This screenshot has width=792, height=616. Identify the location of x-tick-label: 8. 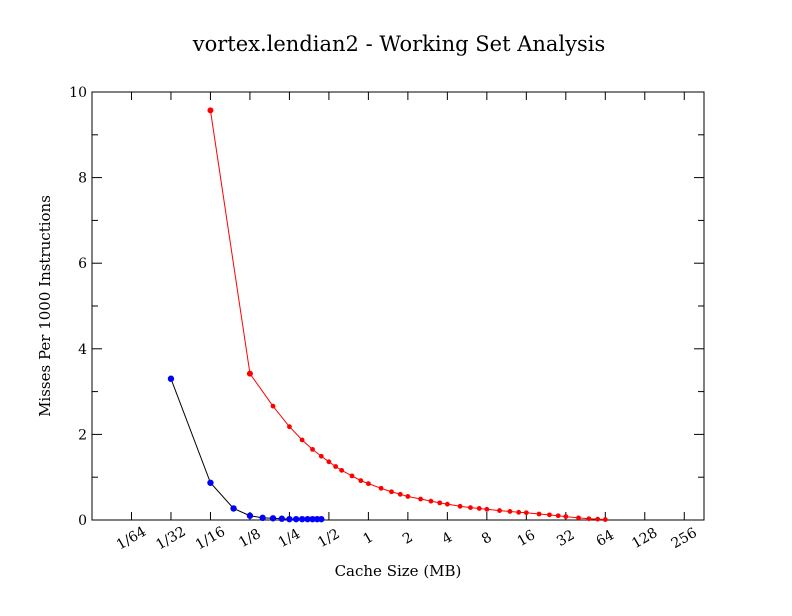
(487, 538).